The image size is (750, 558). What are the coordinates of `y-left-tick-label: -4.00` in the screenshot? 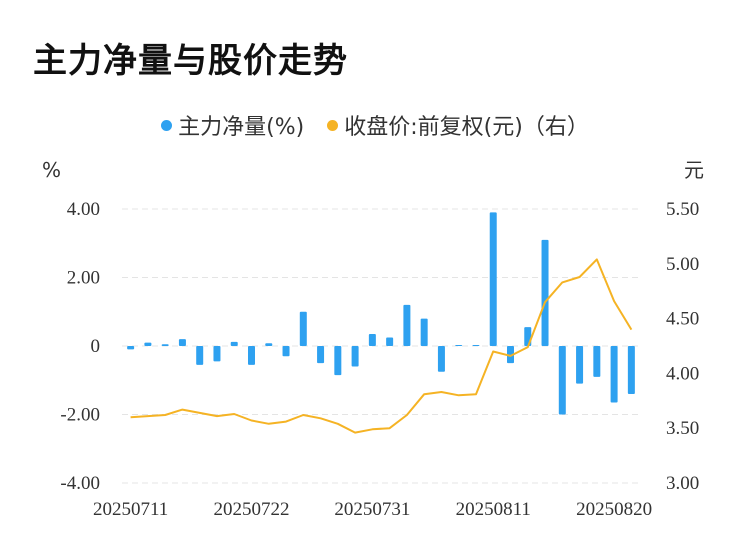 It's located at (80, 483).